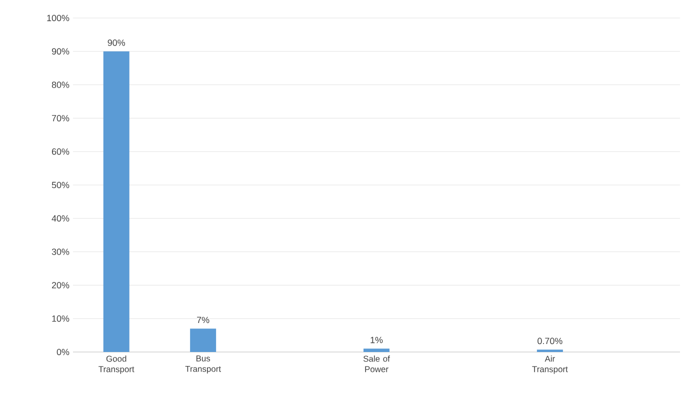  Describe the element at coordinates (61, 218) in the screenshot. I see `y-tick-label: 40%` at that location.